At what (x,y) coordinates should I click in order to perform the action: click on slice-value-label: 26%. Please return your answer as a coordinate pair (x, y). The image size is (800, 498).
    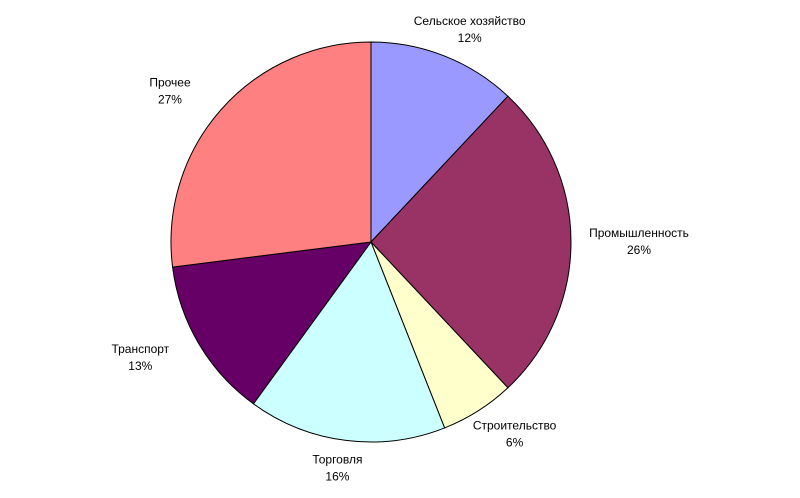
    Looking at the image, I should click on (639, 250).